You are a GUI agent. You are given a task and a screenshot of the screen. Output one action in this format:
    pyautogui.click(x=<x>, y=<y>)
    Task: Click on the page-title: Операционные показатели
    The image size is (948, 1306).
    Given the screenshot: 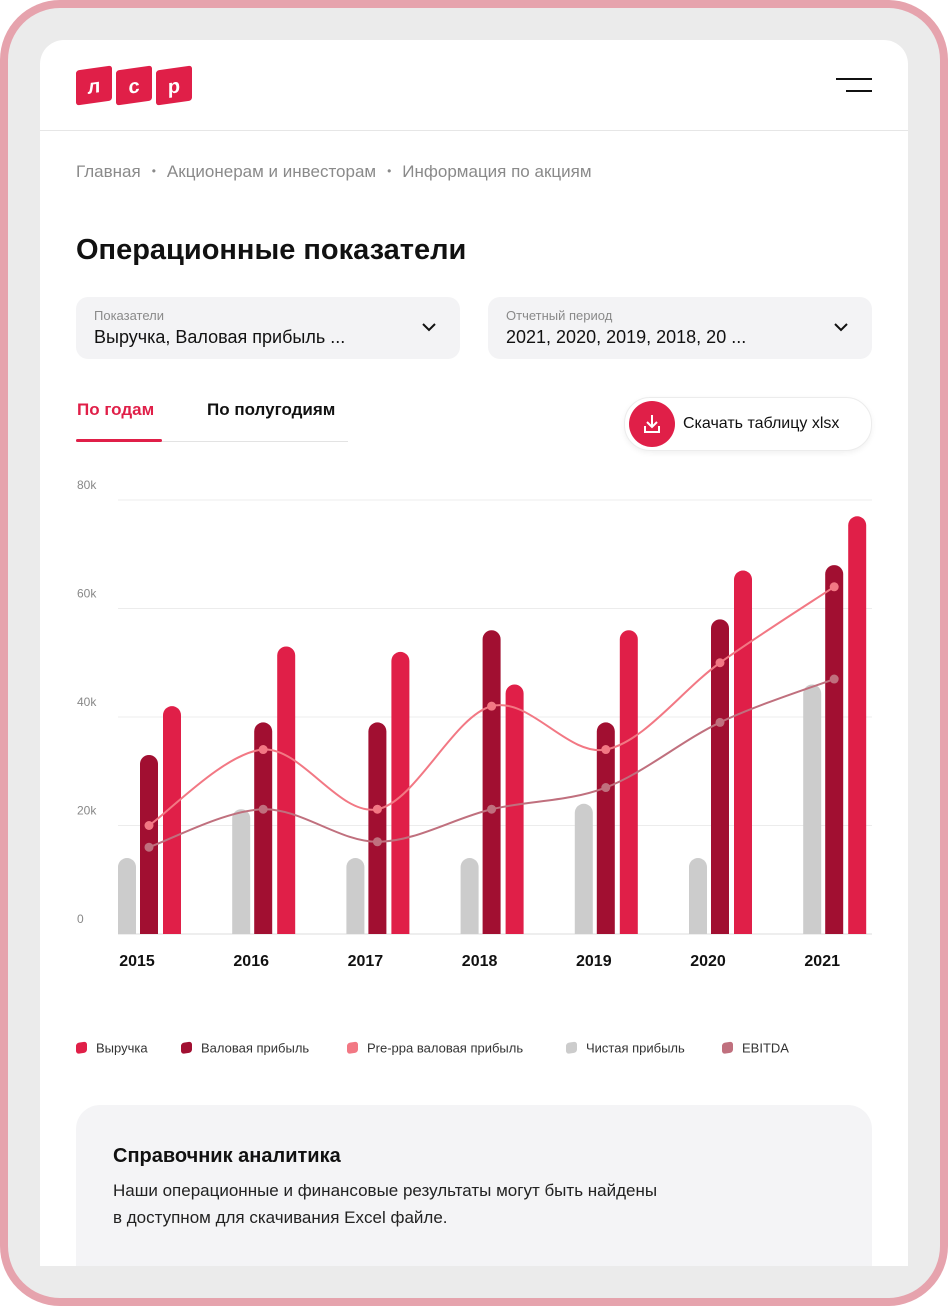 What is the action you would take?
    pyautogui.click(x=271, y=250)
    